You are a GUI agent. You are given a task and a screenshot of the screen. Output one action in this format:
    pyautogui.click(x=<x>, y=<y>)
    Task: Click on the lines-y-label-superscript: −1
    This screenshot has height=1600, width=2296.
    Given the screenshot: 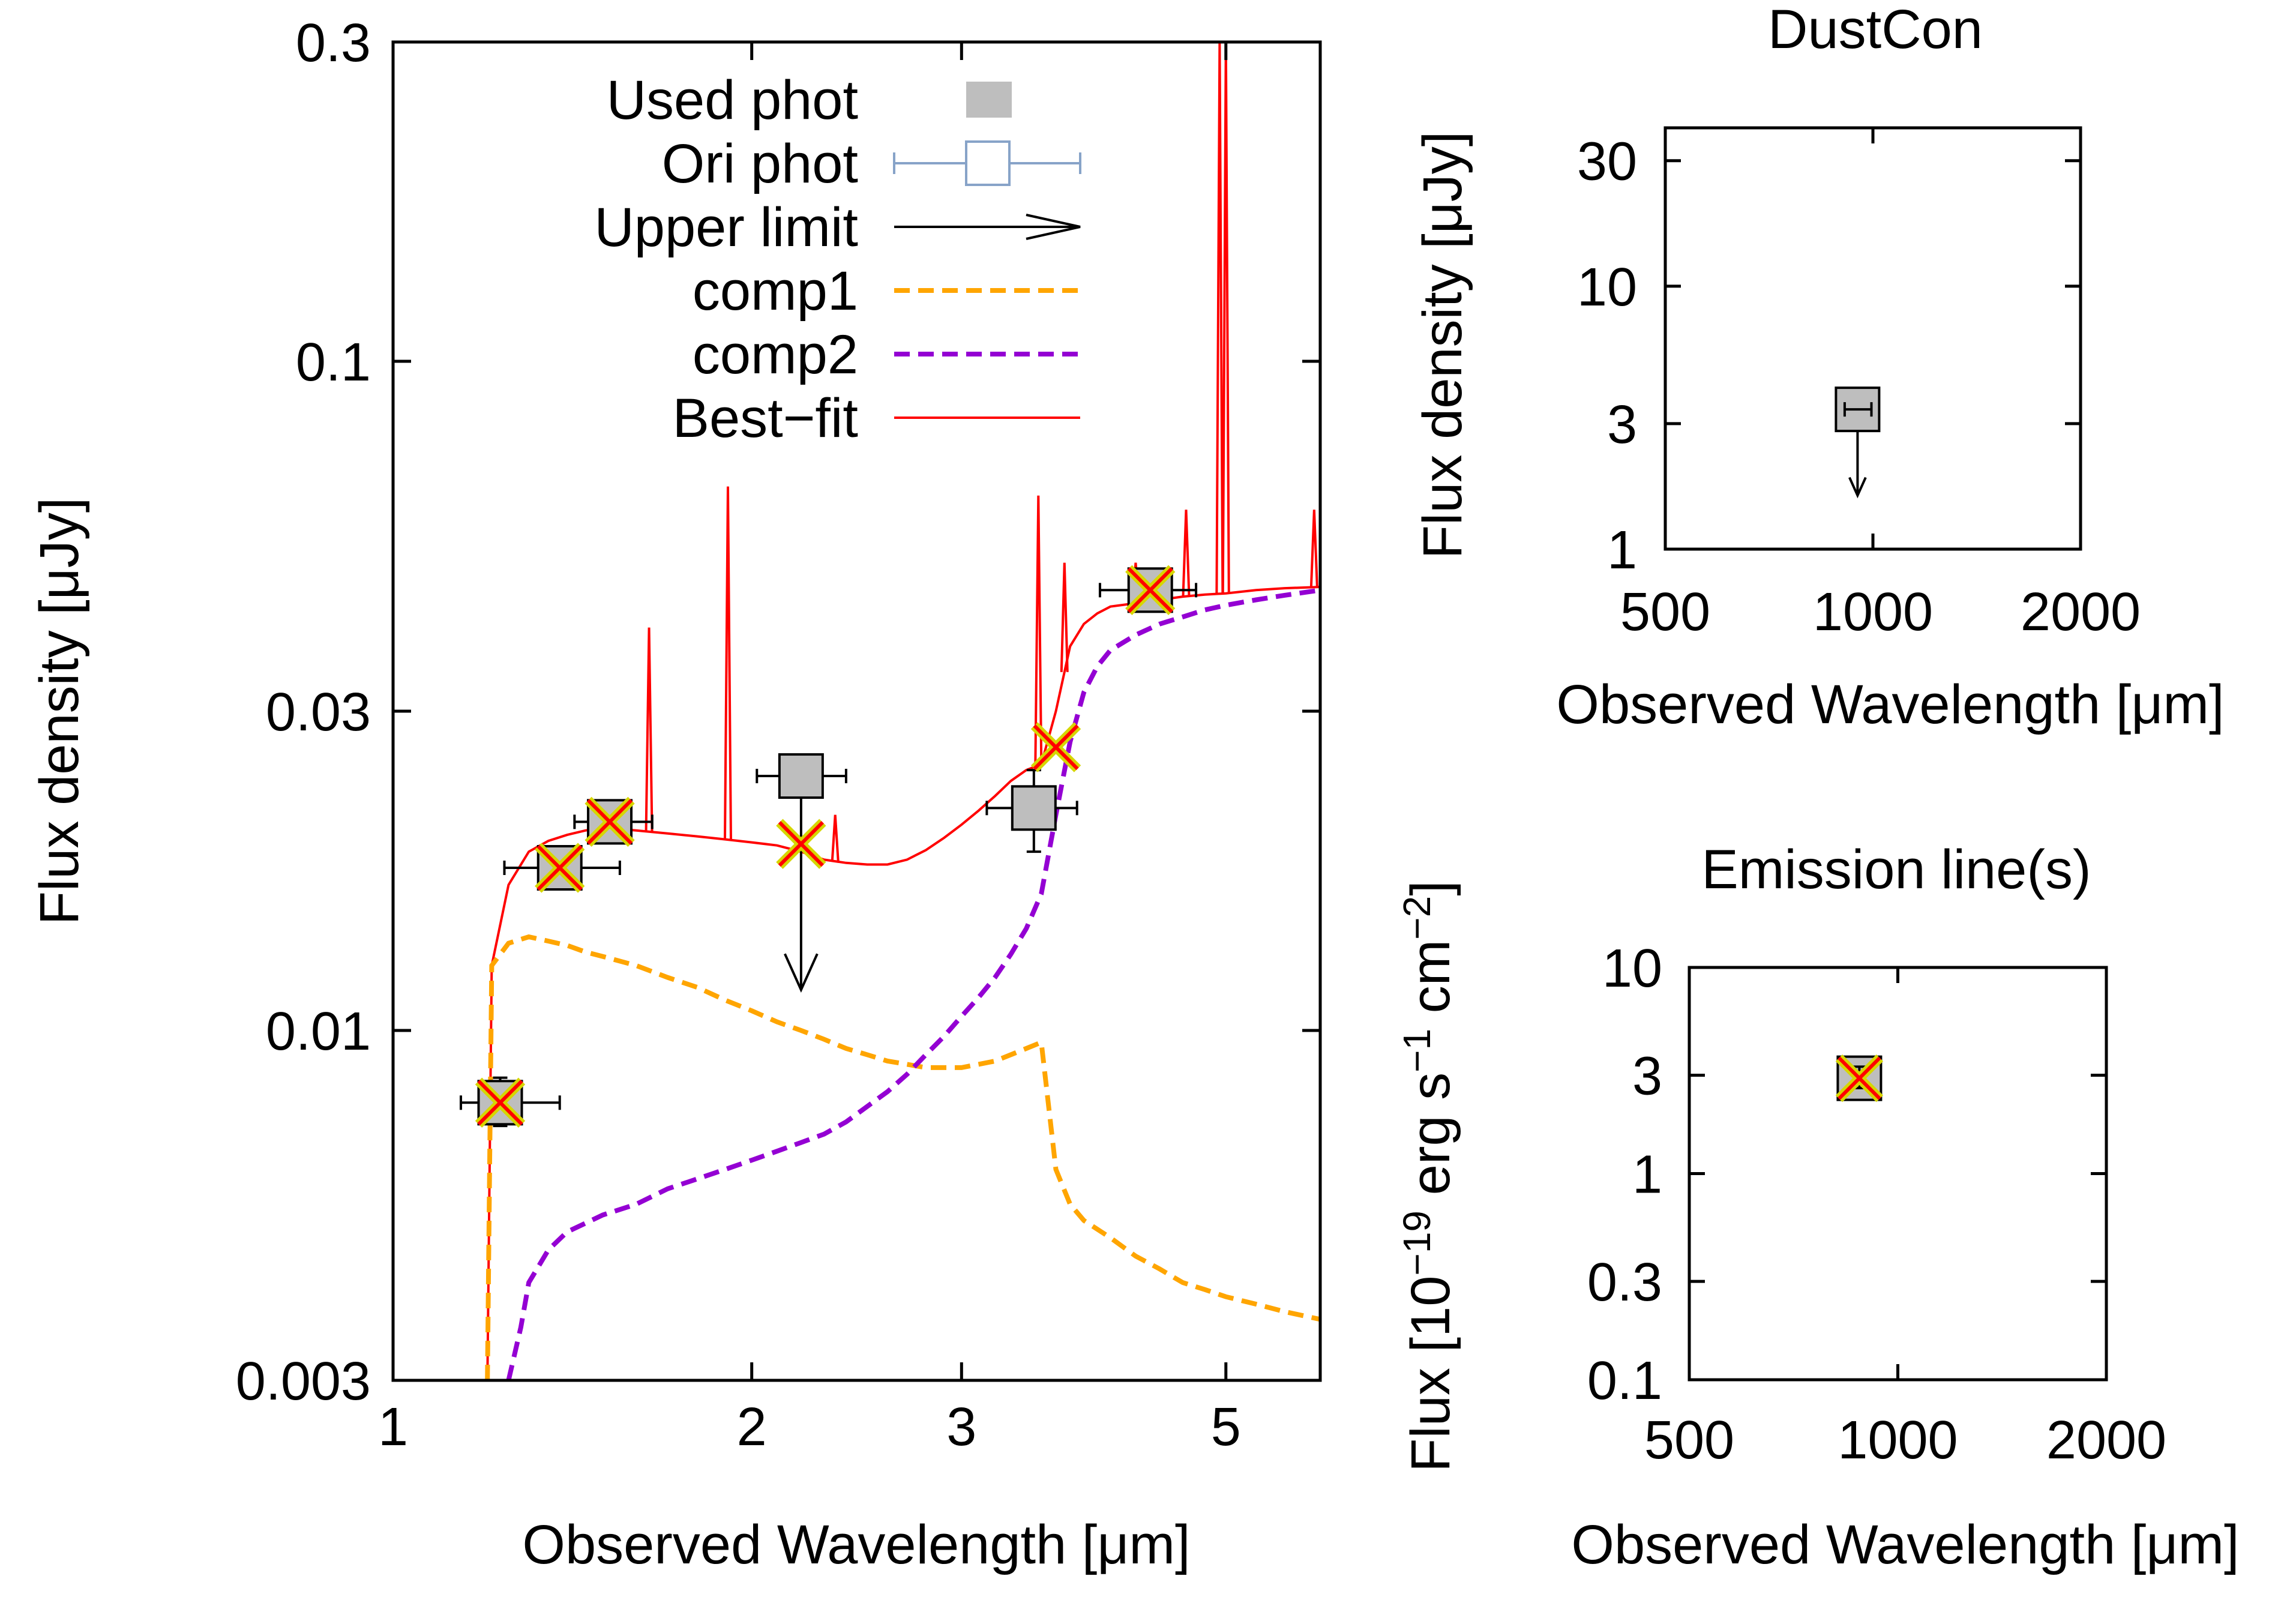 What is the action you would take?
    pyautogui.click(x=1416, y=1050)
    